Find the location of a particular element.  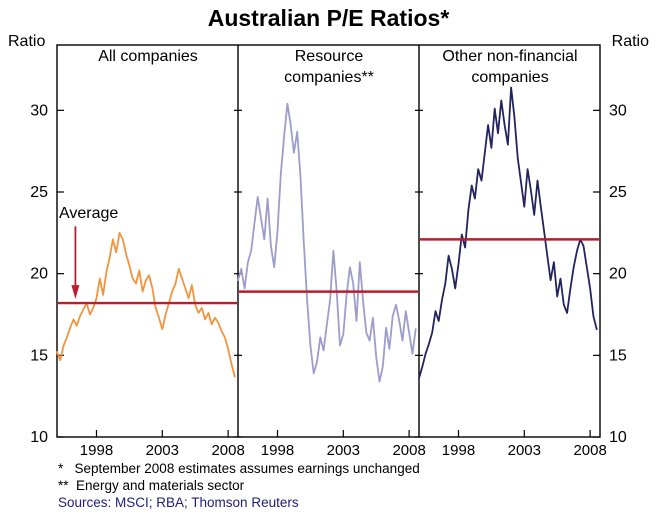

footnote-sector: ** Energy and materials sector is located at coordinates (151, 485).